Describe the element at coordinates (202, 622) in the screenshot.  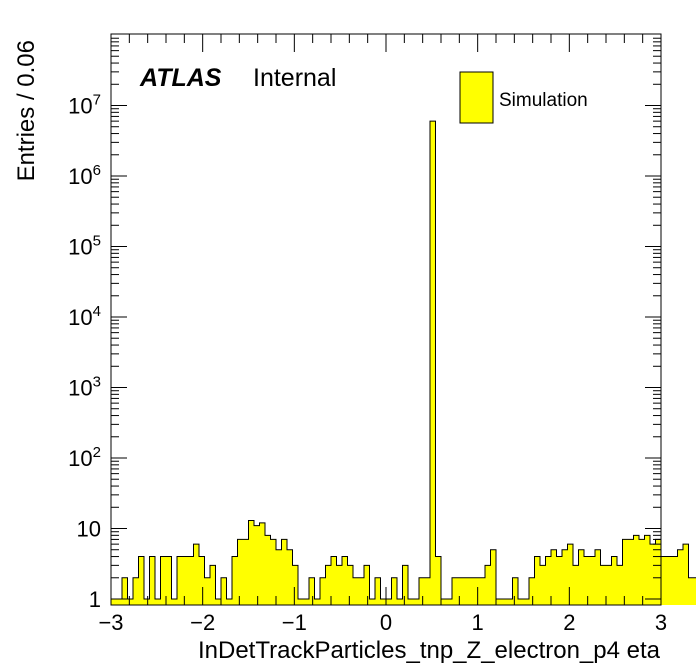
I see `x-tick-label: −2` at that location.